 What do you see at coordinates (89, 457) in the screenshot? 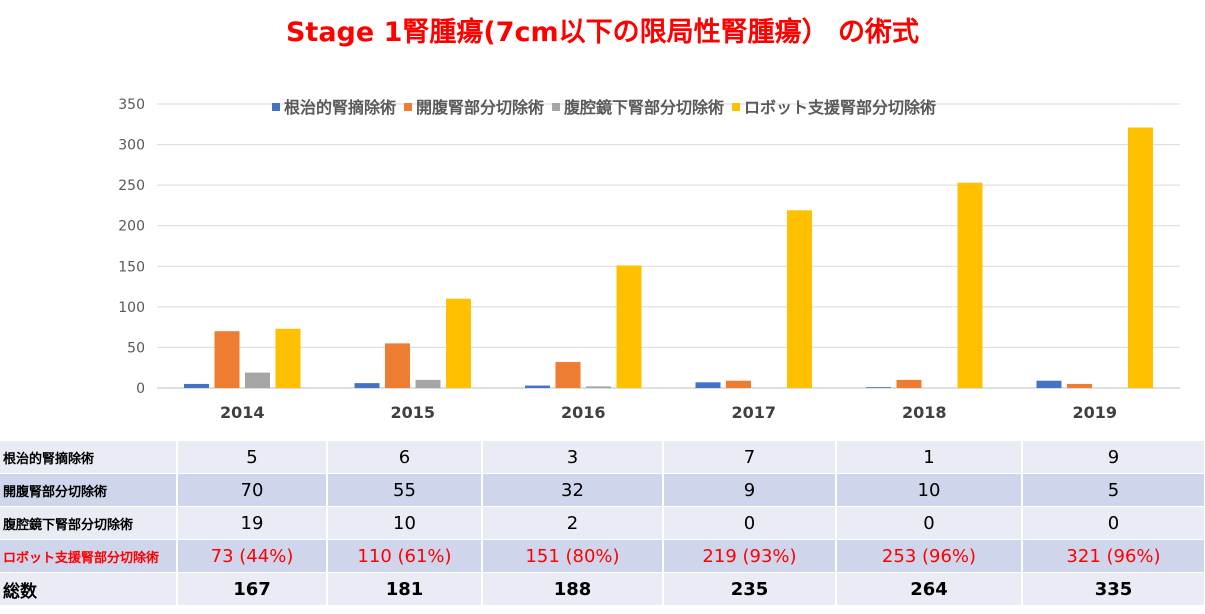
I see `row-label: 根治的腎摘除術` at bounding box center [89, 457].